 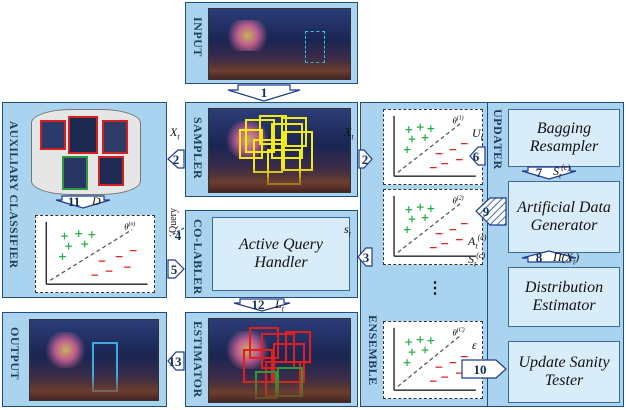 I want to click on step-2-right: 2, so click(x=365, y=159).